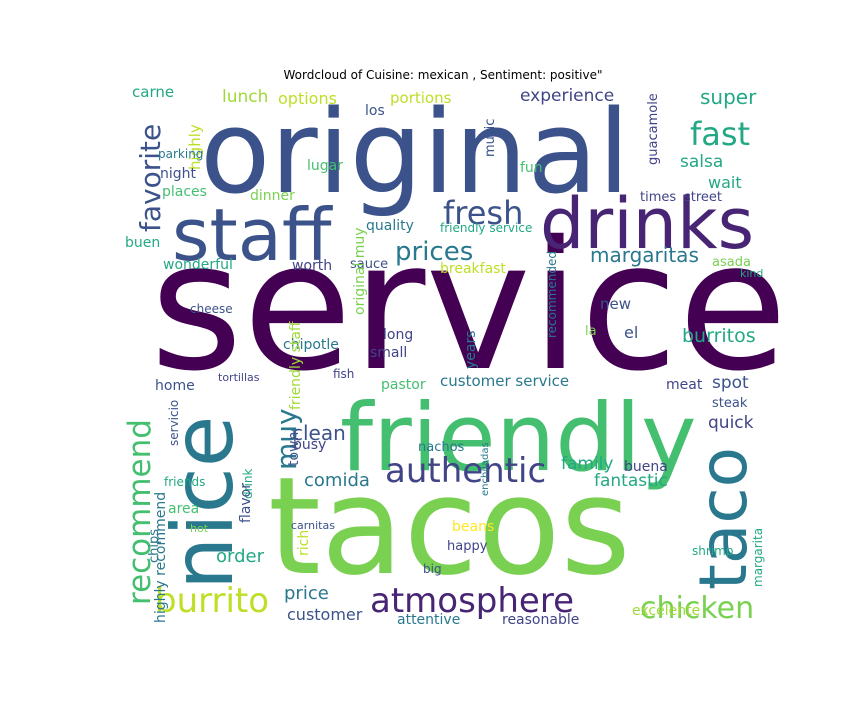 This screenshot has width=864, height=720. I want to click on word-buen: buen, so click(142, 243).